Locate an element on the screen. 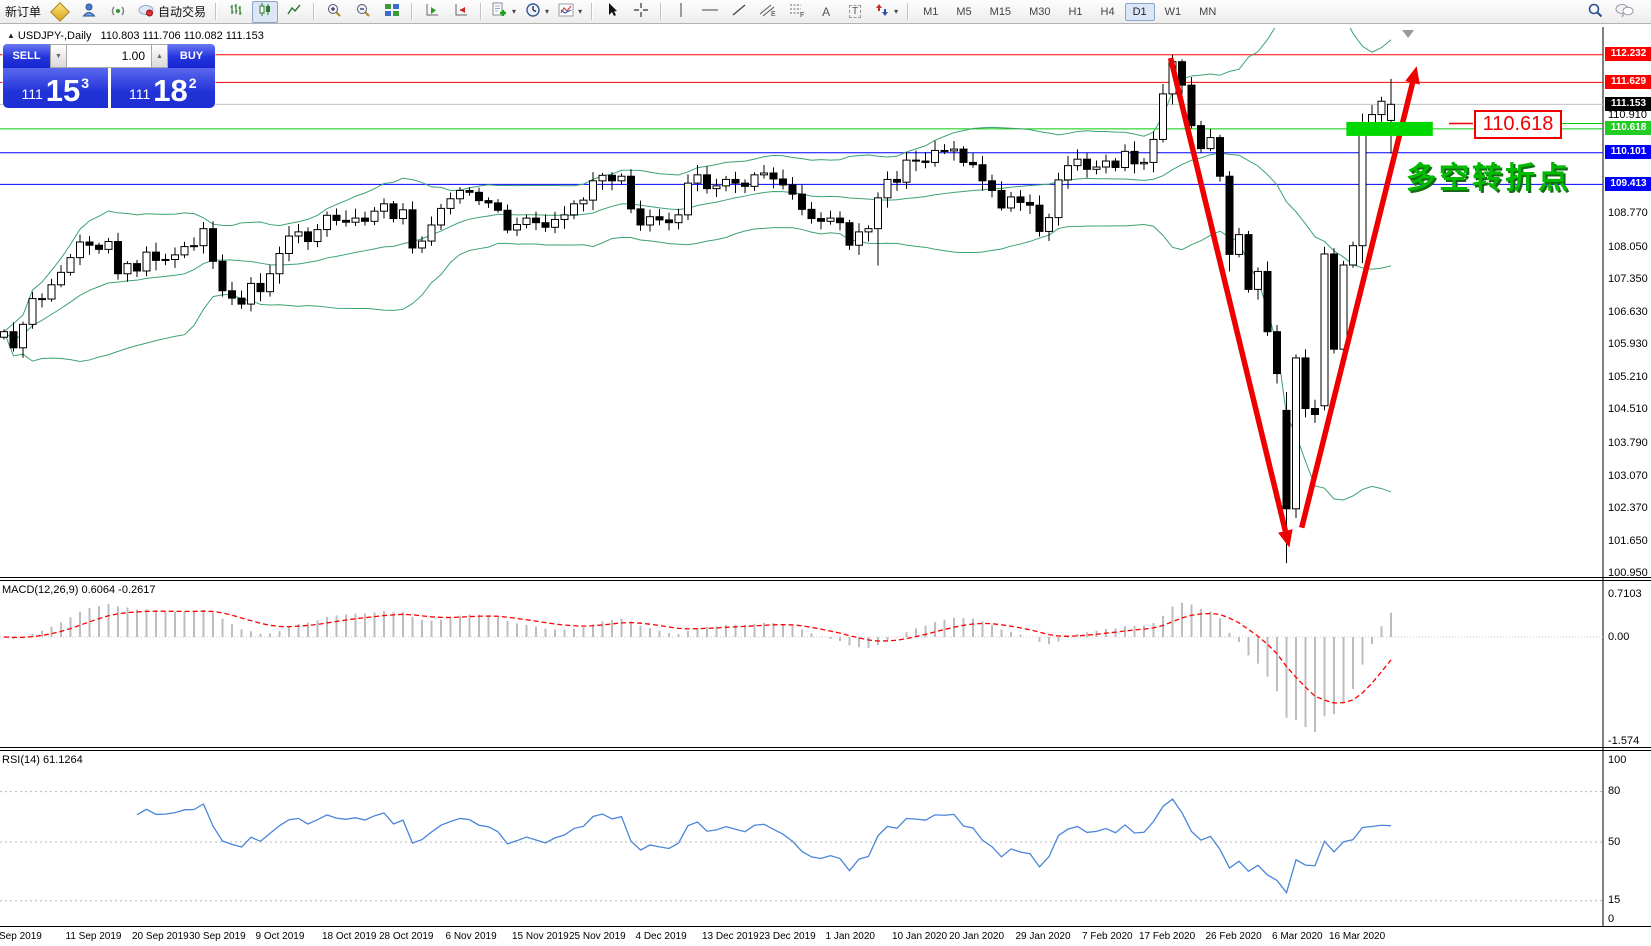 The height and width of the screenshot is (946, 1651). buy-button: BUY is located at coordinates (191, 56).